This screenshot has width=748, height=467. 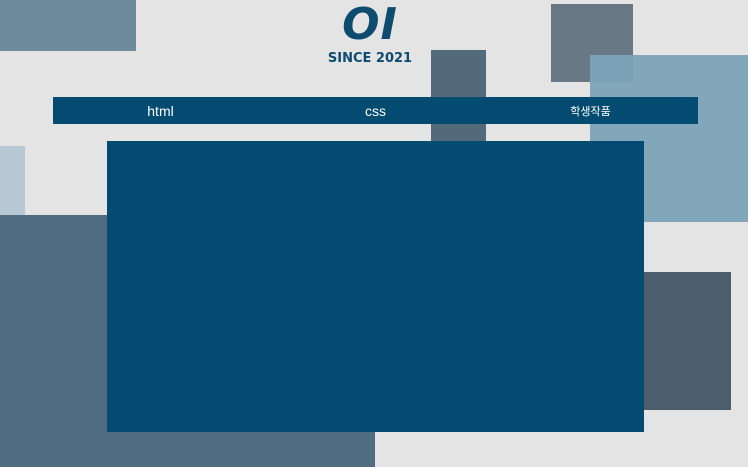 What do you see at coordinates (590, 111) in the screenshot?
I see `nav-item-student-works: 학생작품` at bounding box center [590, 111].